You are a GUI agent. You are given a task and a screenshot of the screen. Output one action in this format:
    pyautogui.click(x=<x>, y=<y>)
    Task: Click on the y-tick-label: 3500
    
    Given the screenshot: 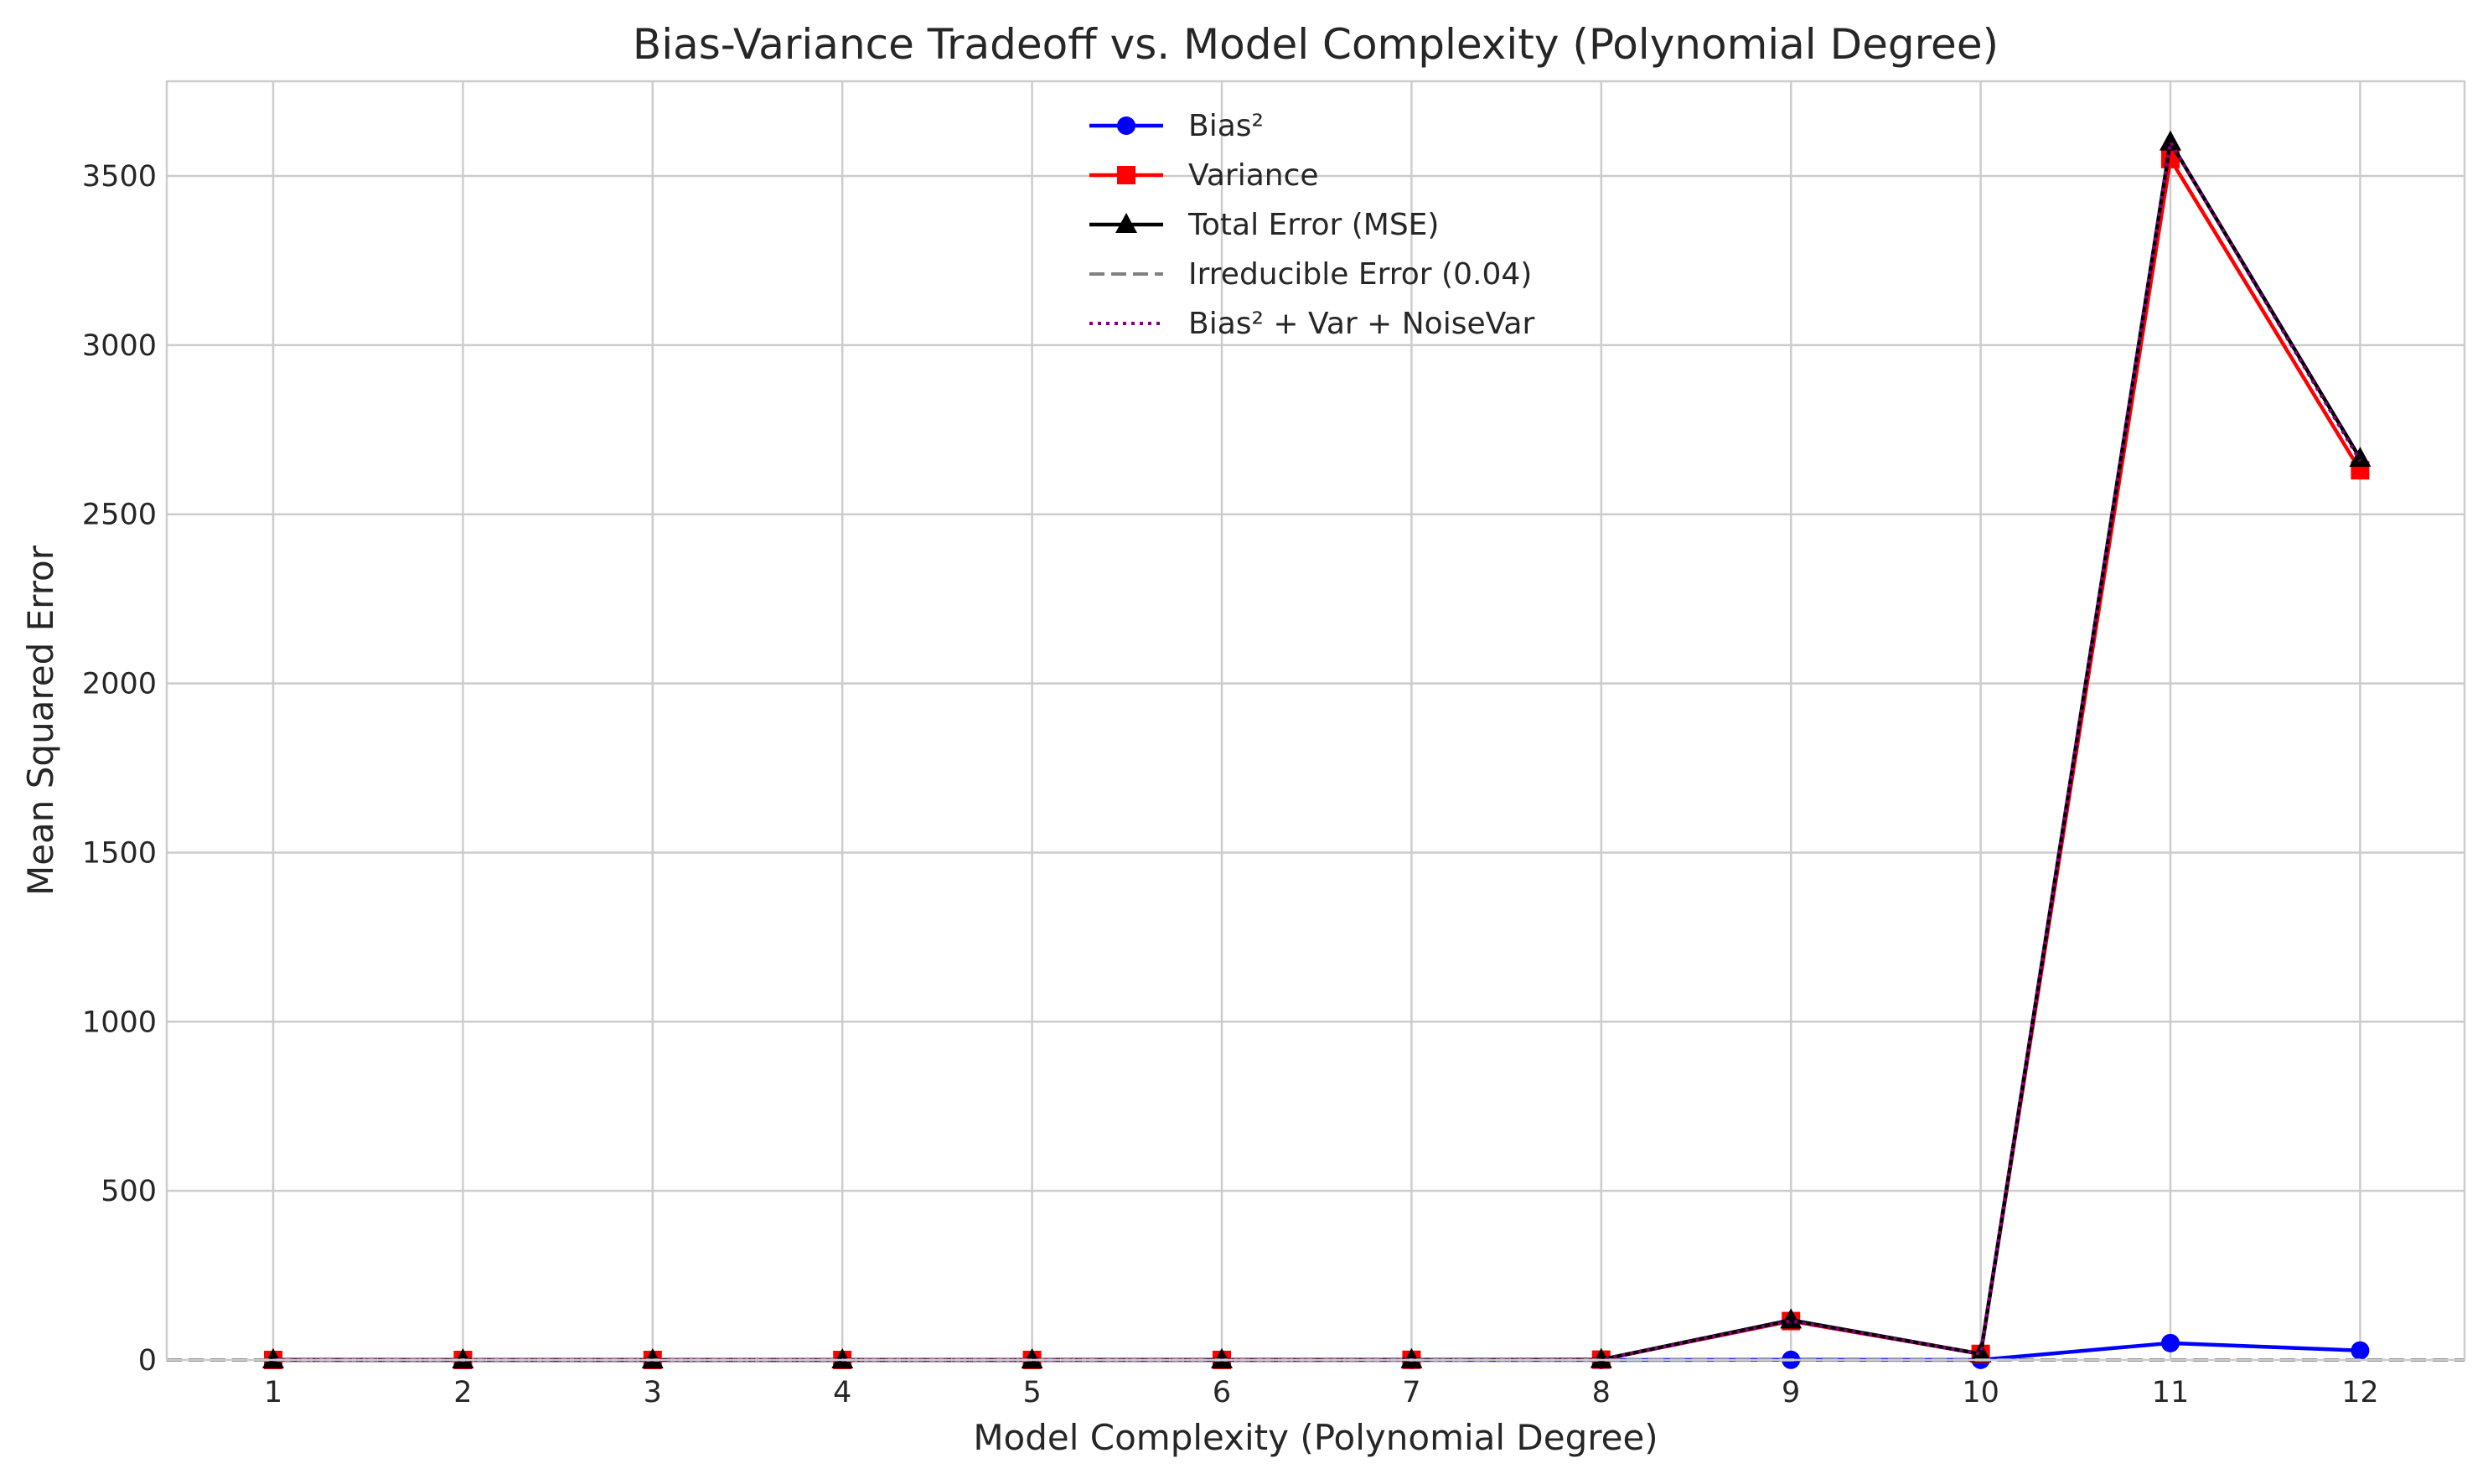 What is the action you would take?
    pyautogui.click(x=119, y=177)
    